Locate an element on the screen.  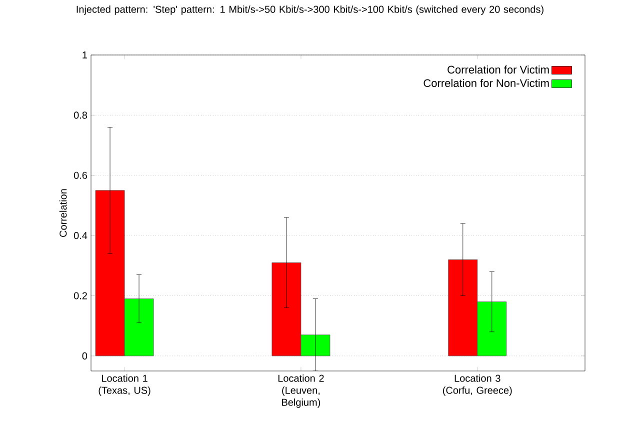
x-tick-label: Location 1 (Texas, US) is located at coordinates (124, 385).